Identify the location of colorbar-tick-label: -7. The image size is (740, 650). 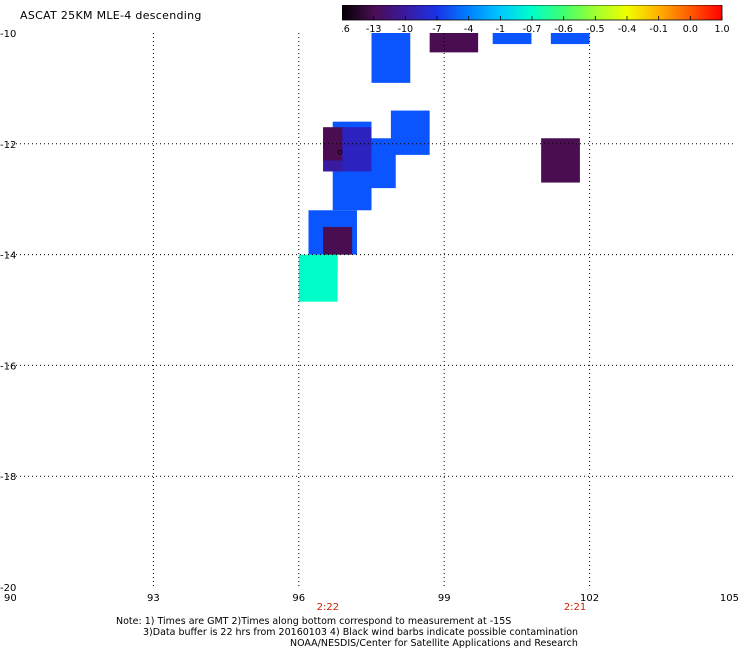
(436, 29).